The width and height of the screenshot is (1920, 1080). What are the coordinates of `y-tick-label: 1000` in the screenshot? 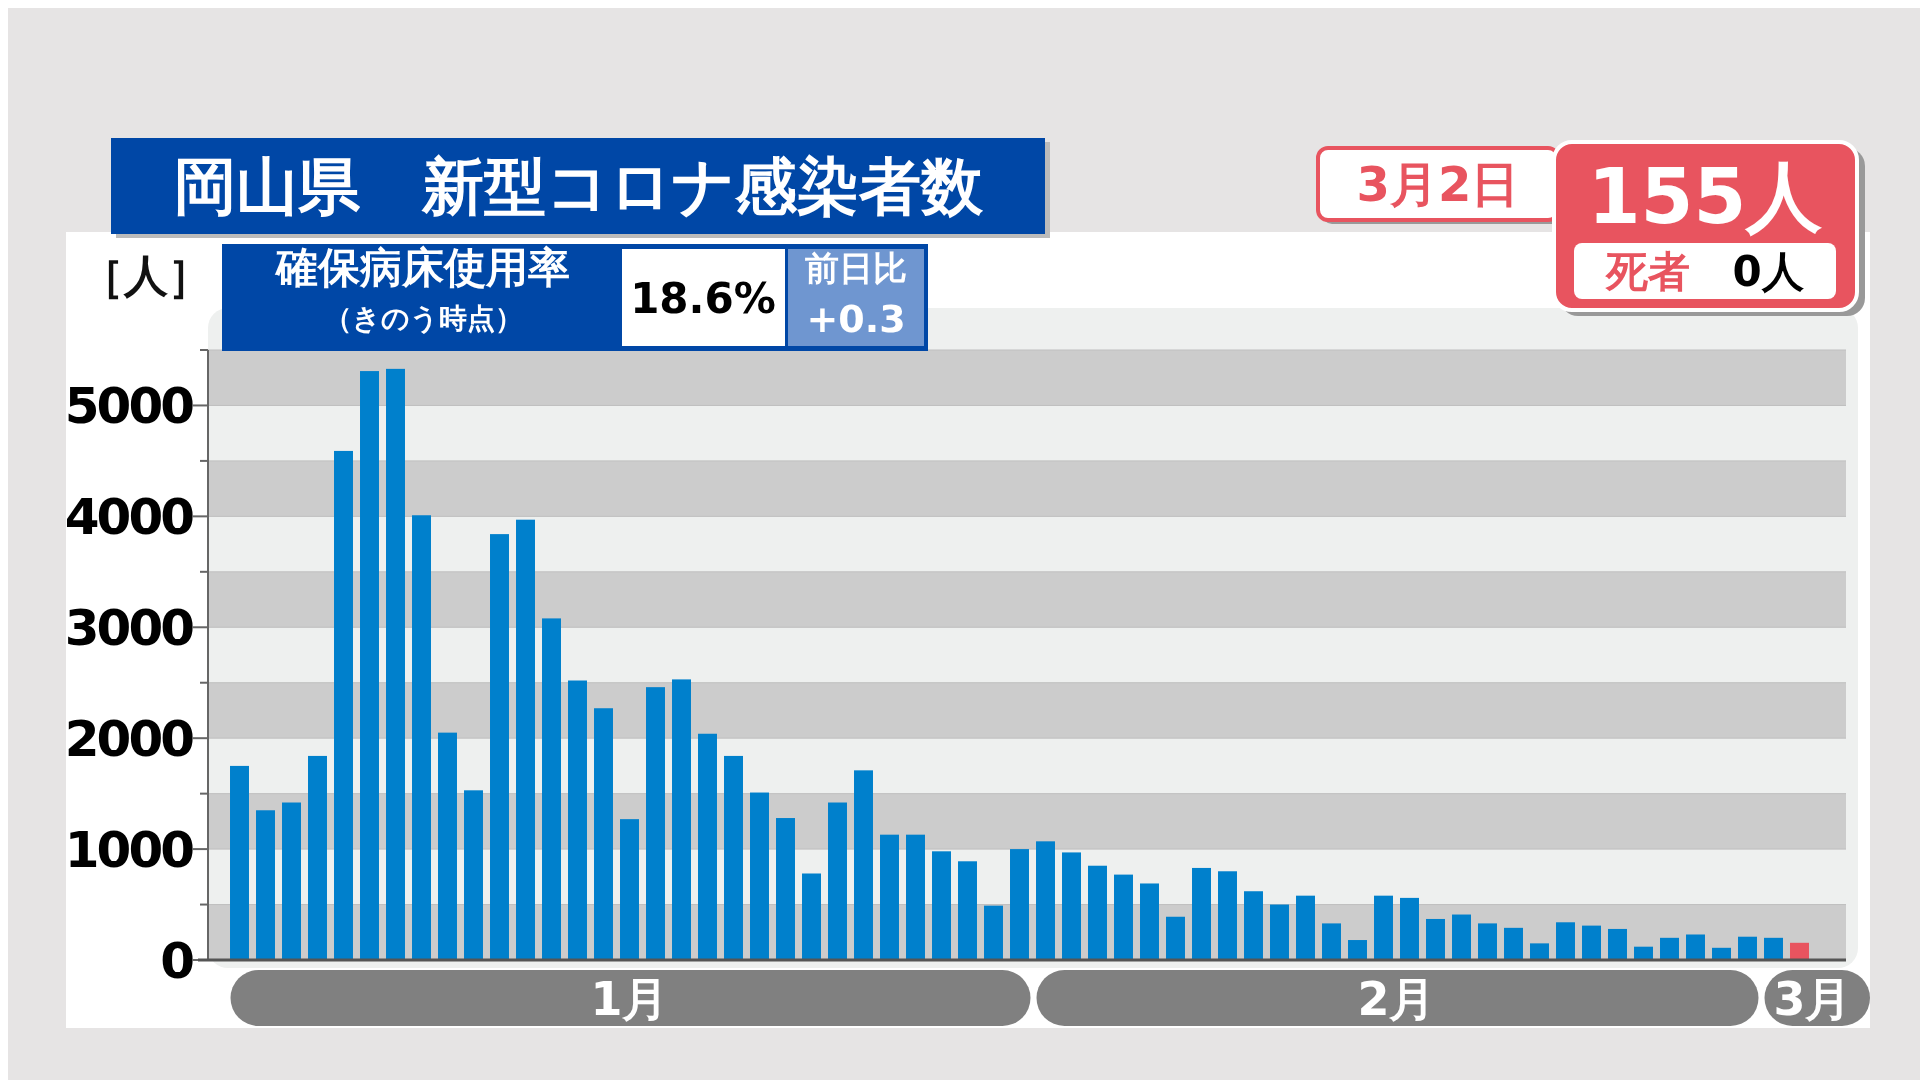 It's located at (129, 850).